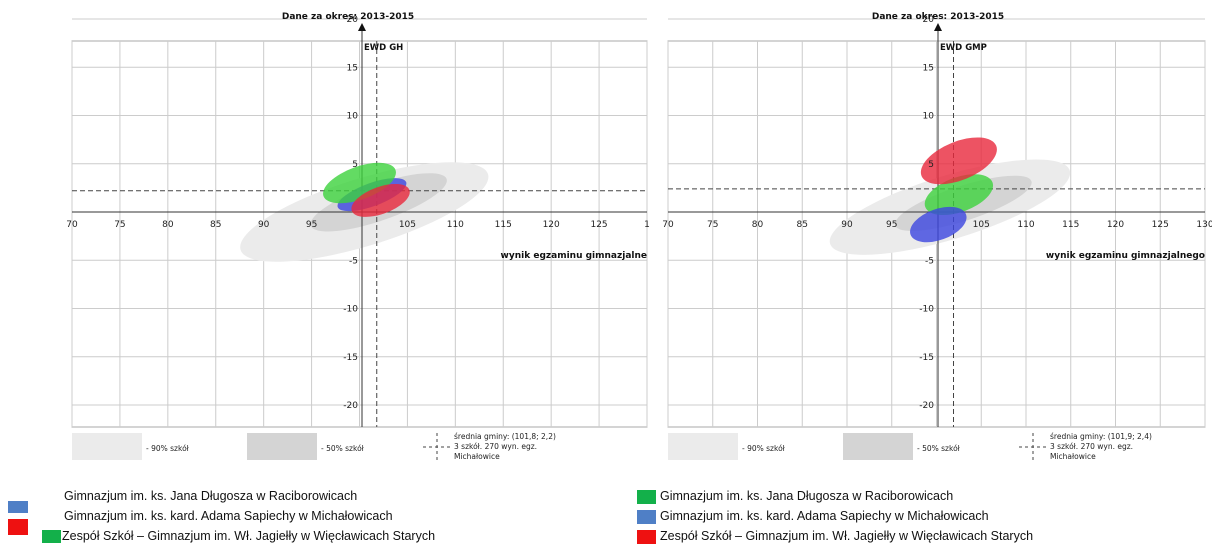 This screenshot has height=549, width=1212. I want to click on x-tick-label: 1, so click(647, 225).